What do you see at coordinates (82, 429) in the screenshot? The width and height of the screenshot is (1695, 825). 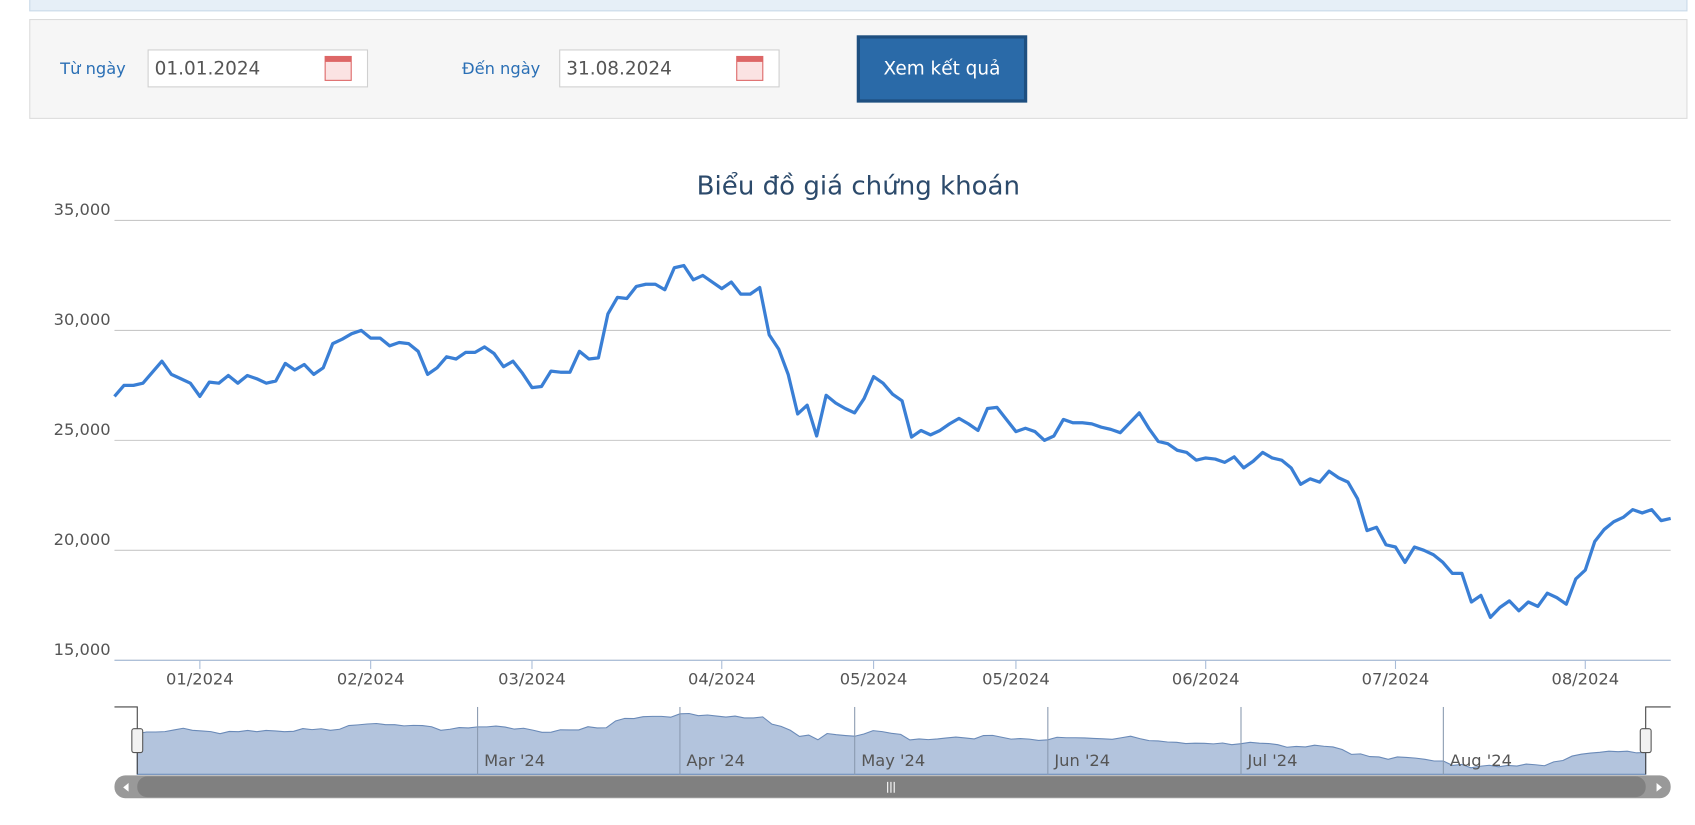 I see `y-tick-label: 25,000` at bounding box center [82, 429].